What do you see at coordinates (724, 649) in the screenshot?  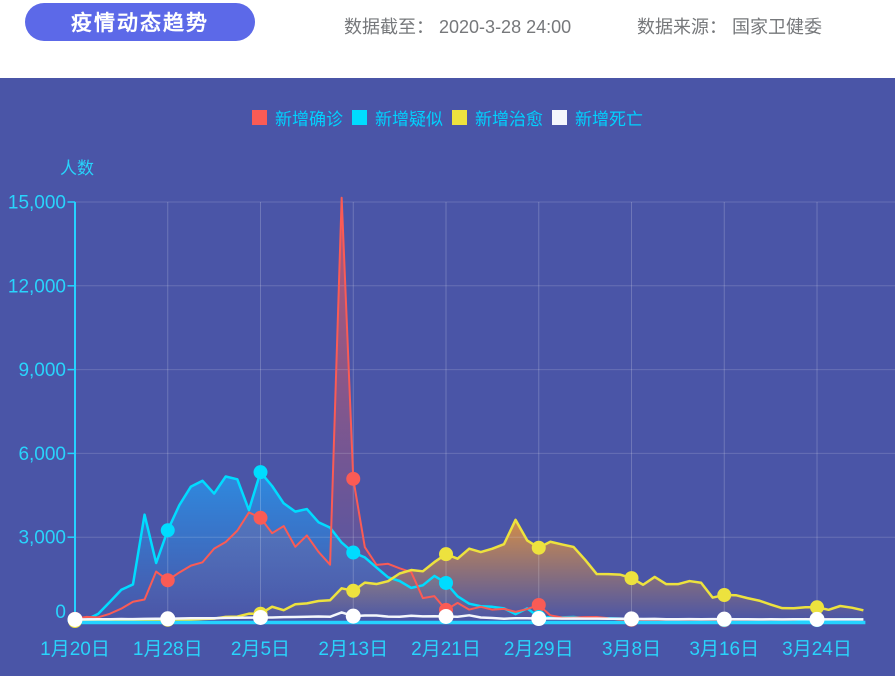 I see `svg-text: 3月16日` at bounding box center [724, 649].